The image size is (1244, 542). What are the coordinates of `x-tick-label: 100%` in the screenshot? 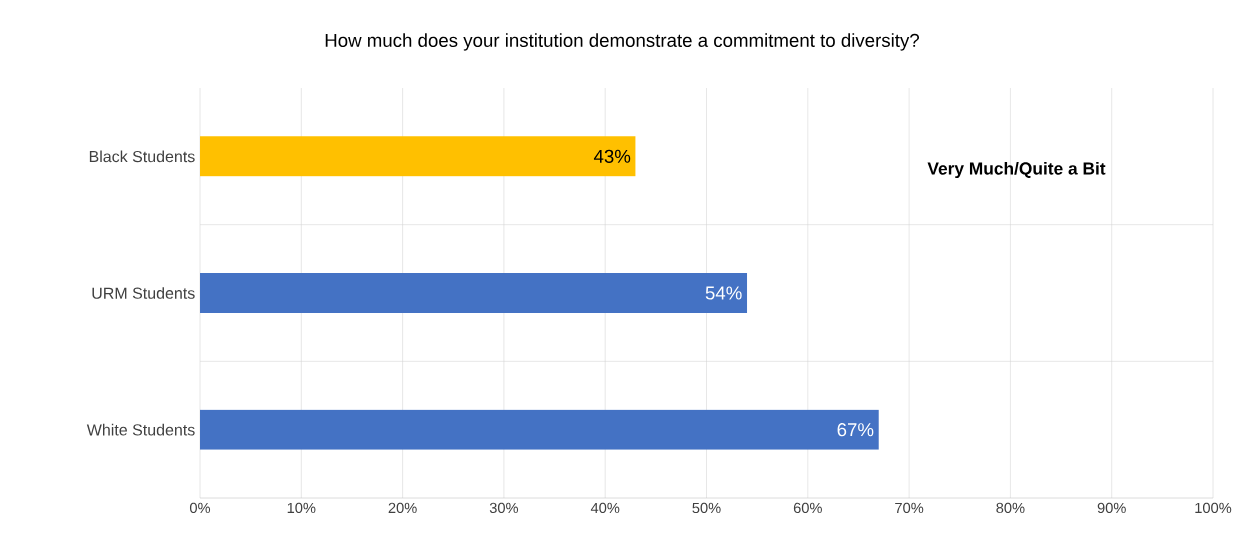 It's located at (1213, 508).